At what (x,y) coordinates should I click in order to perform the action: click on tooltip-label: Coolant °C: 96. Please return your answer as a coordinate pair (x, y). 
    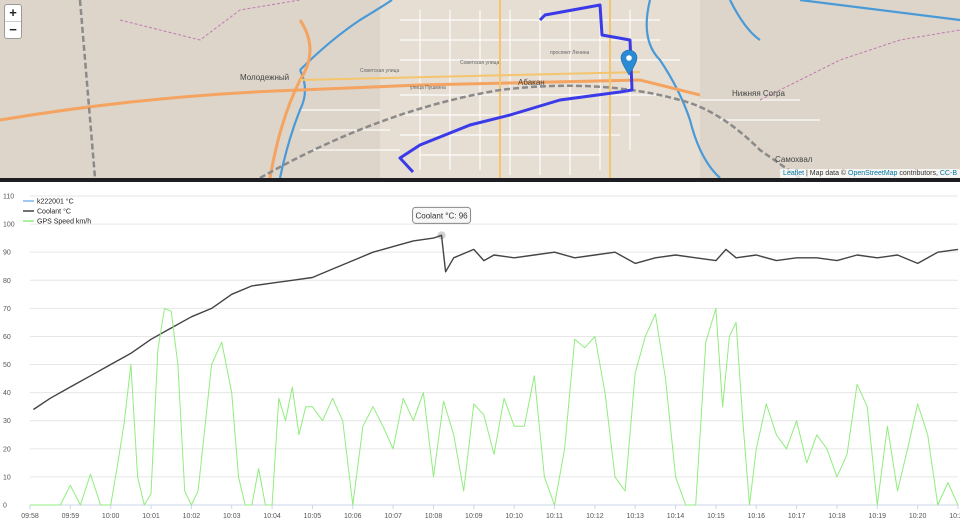
    Looking at the image, I should click on (441, 215).